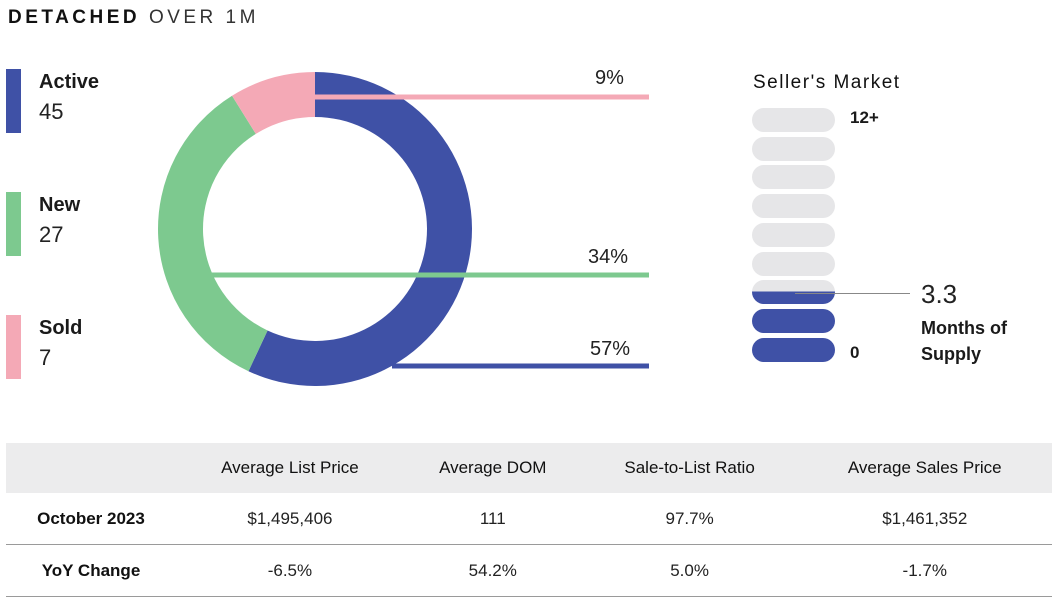 This screenshot has height=606, width=1055. Describe the element at coordinates (925, 518) in the screenshot. I see `table-cell: $1,461,352` at that location.